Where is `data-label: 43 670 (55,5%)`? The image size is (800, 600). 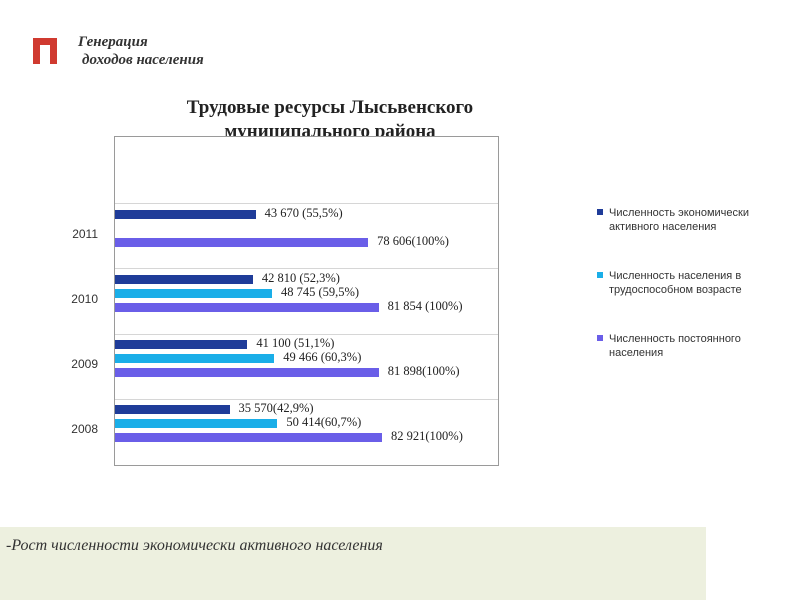
data-label: 43 670 (55,5%) is located at coordinates (303, 213).